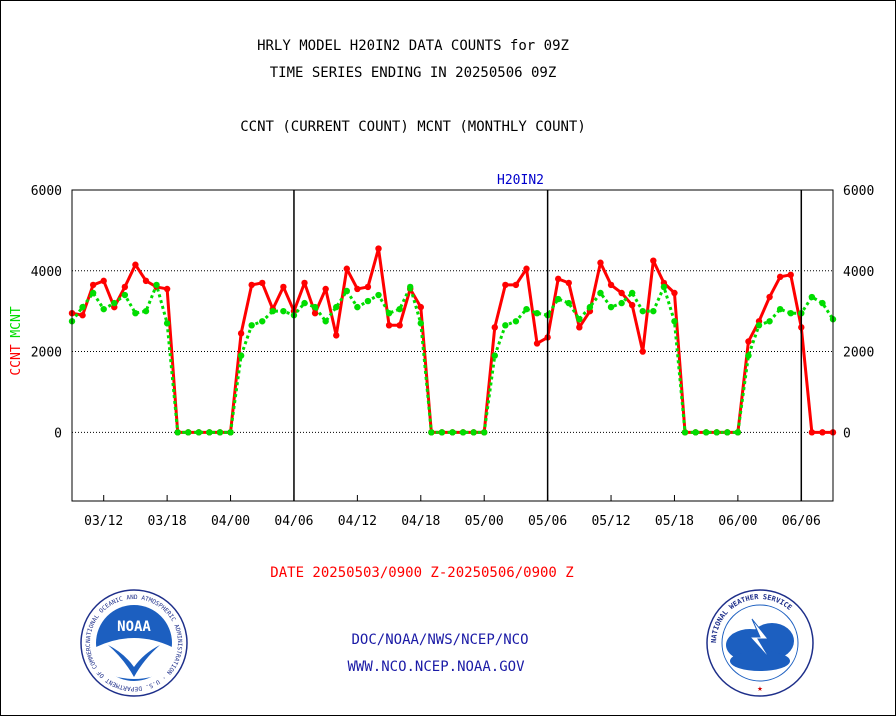 This screenshot has width=896, height=716. What do you see at coordinates (46, 191) in the screenshot?
I see `y-tick-label-left: 6000` at bounding box center [46, 191].